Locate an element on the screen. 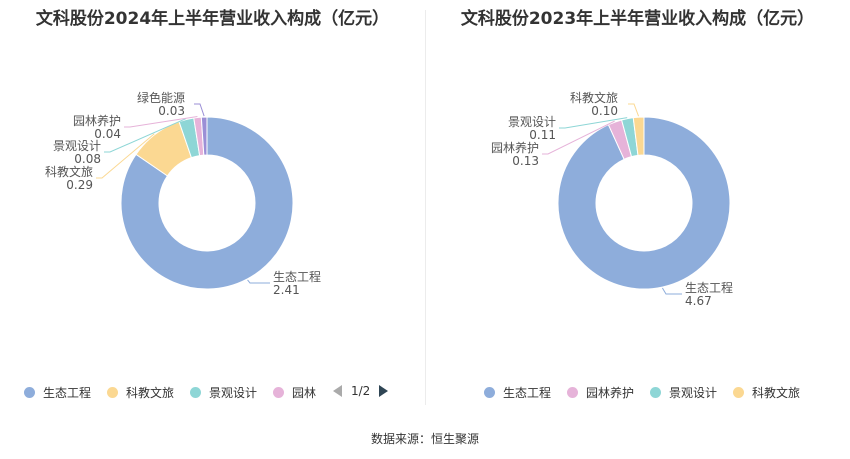 This screenshot has width=850, height=459. legend-pager: 1/2 is located at coordinates (361, 391).